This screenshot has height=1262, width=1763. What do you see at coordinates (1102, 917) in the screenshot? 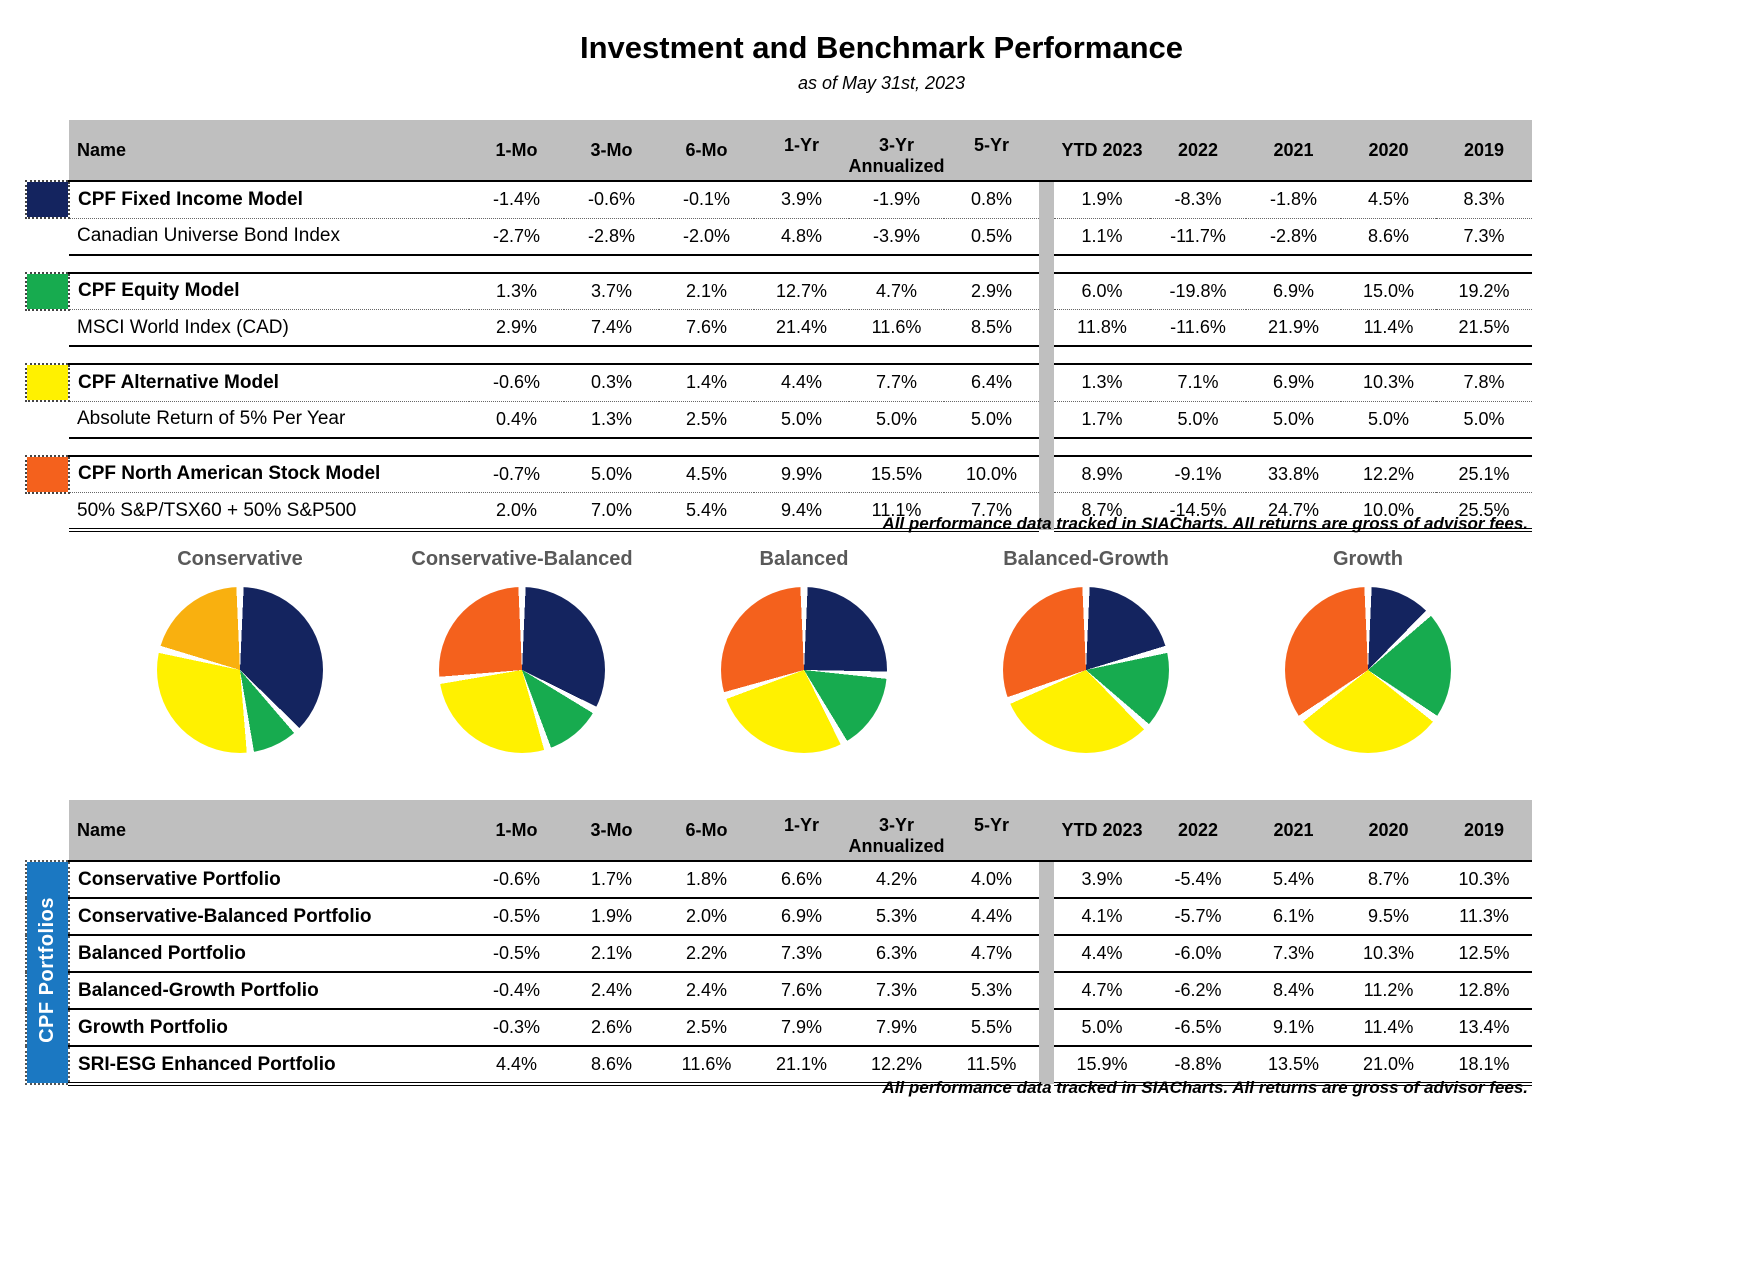
I see `value-cell: 4.1%` at bounding box center [1102, 917].